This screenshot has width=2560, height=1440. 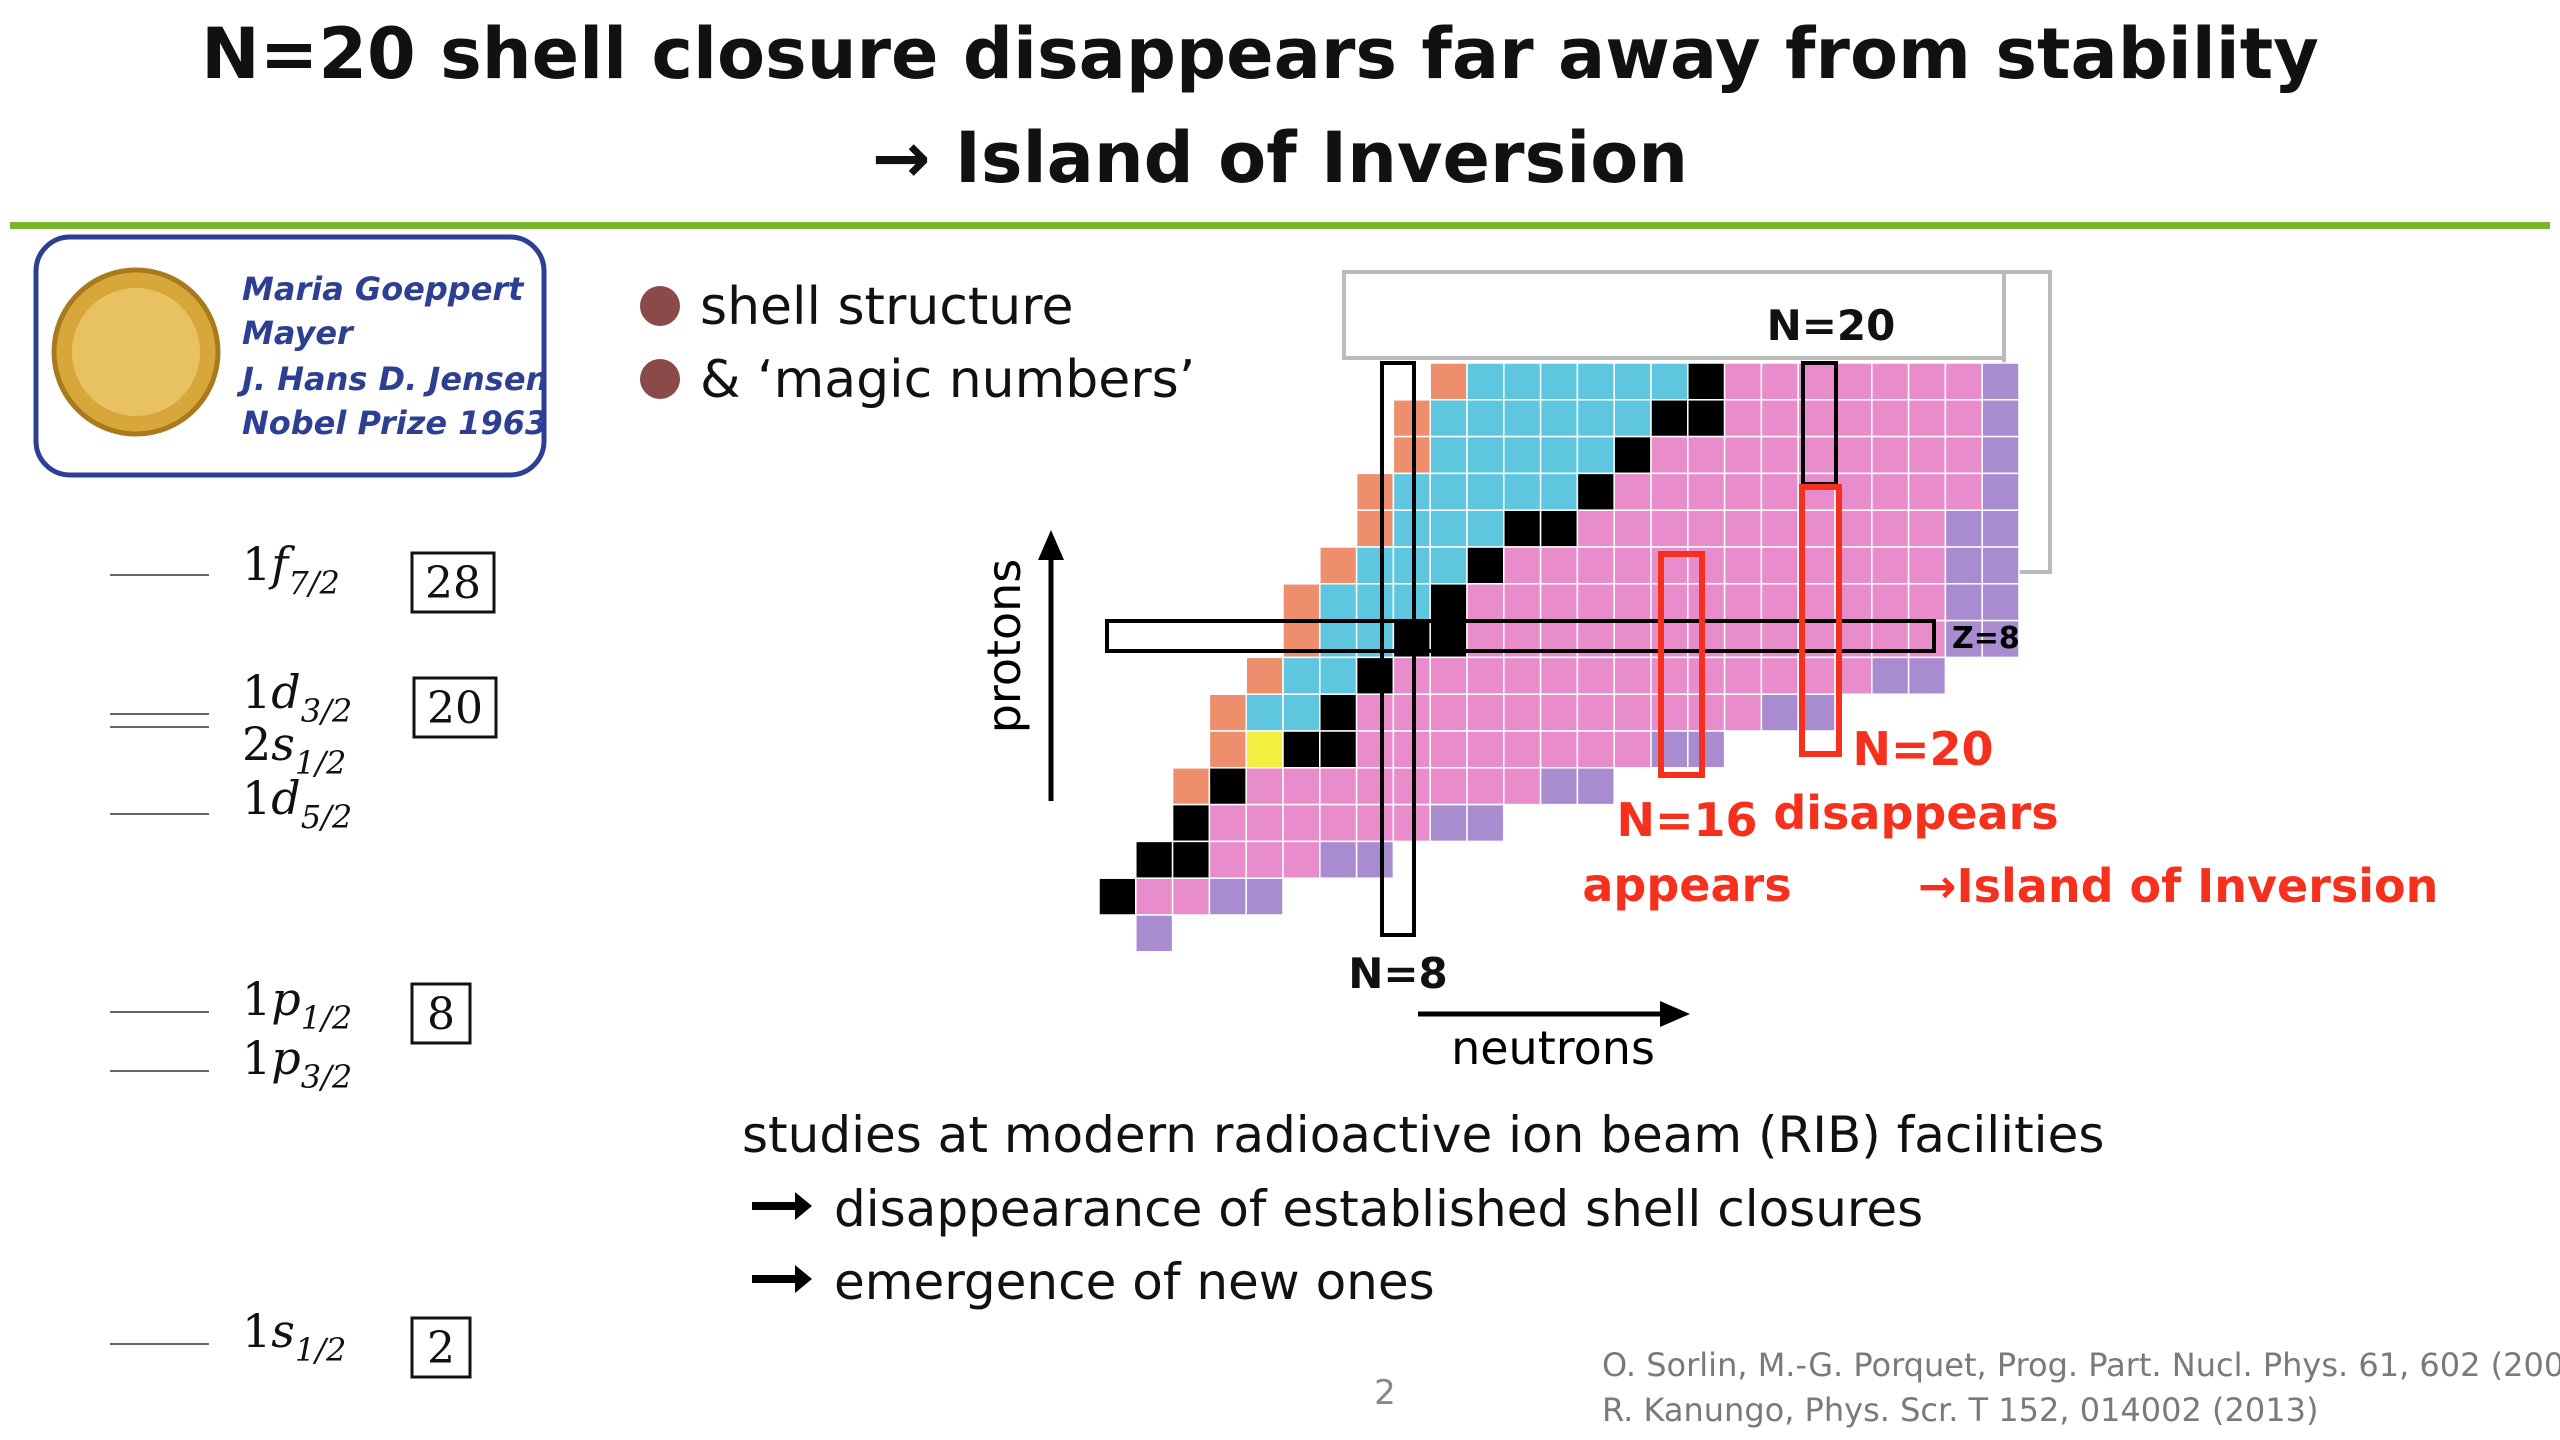 I want to click on nobel-text: Nobel Prize 1963, so click(x=394, y=423).